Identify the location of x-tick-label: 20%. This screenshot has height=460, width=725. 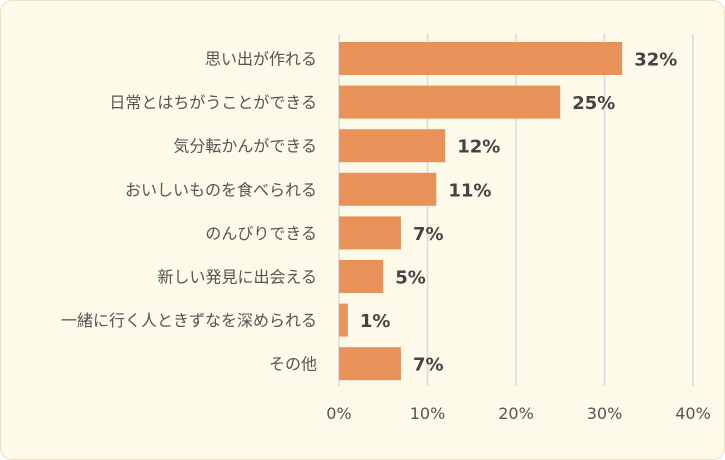
(516, 413).